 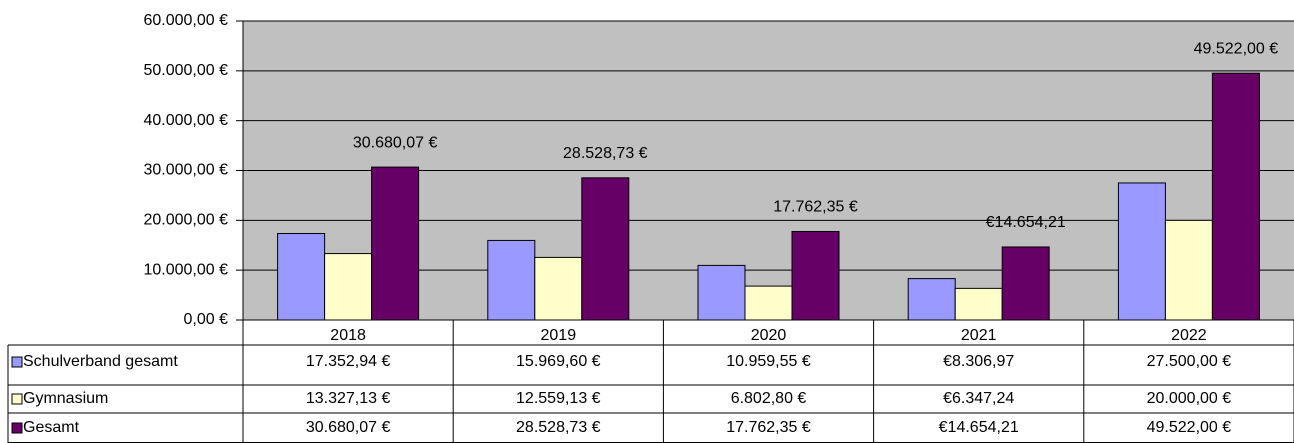 I want to click on table-cell: 20.000,00 €, so click(x=1189, y=398).